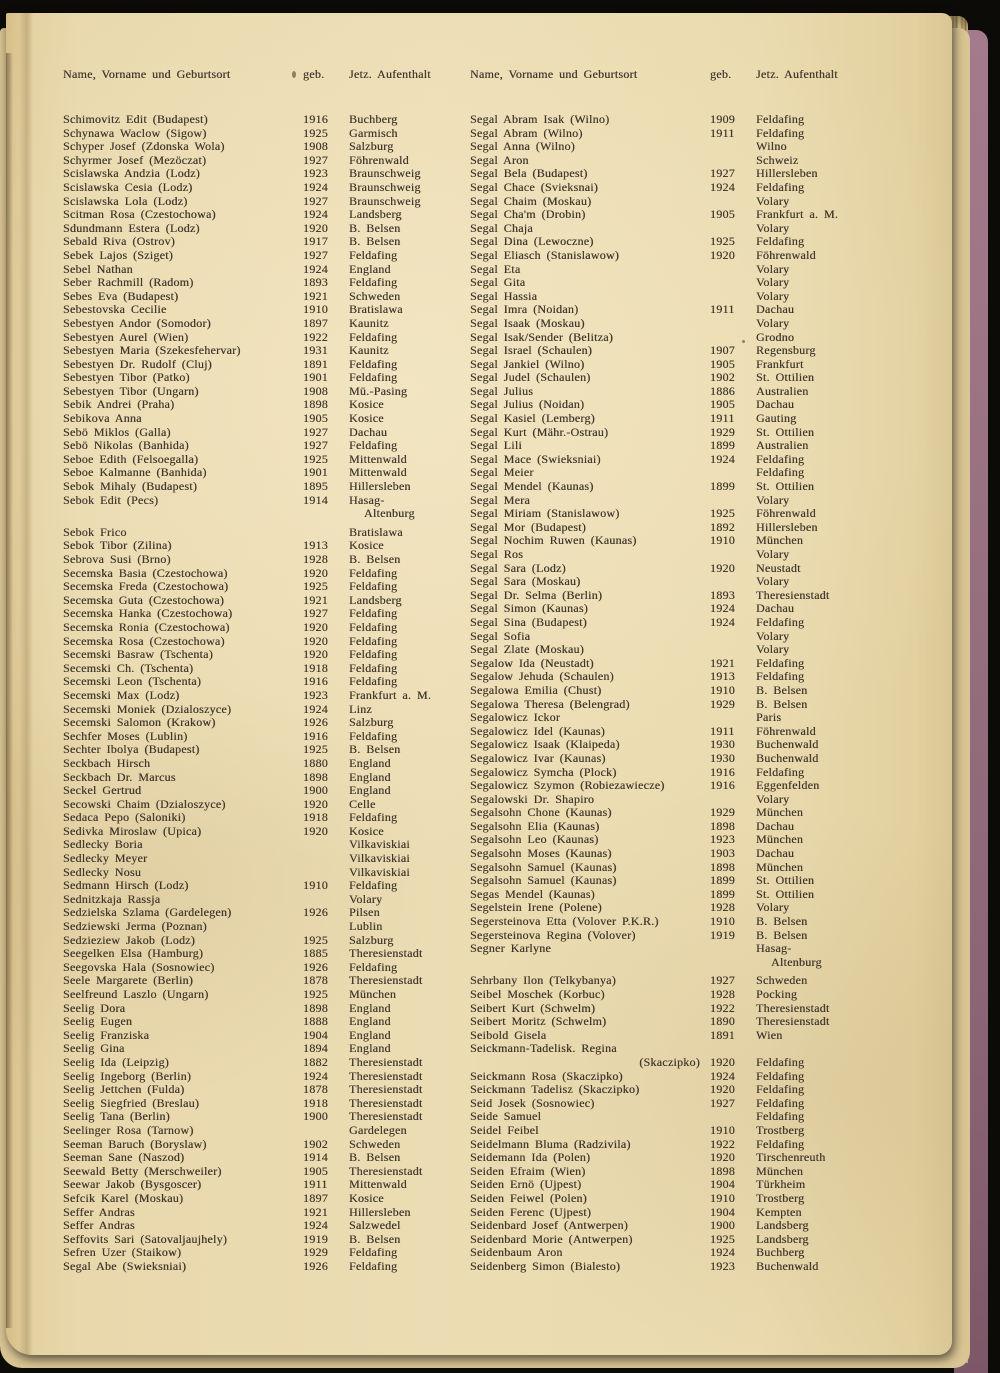 The height and width of the screenshot is (1373, 1000). What do you see at coordinates (672, 338) in the screenshot?
I see `register-row: Segal Isak/Sender (Belitza) Grodno` at bounding box center [672, 338].